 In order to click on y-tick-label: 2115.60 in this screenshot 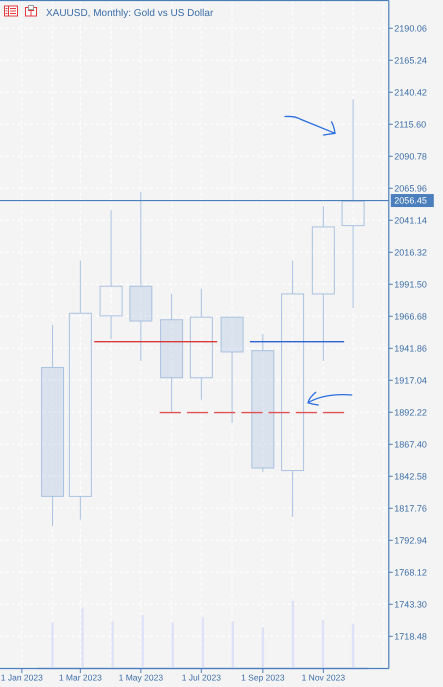, I will do `click(410, 124)`.